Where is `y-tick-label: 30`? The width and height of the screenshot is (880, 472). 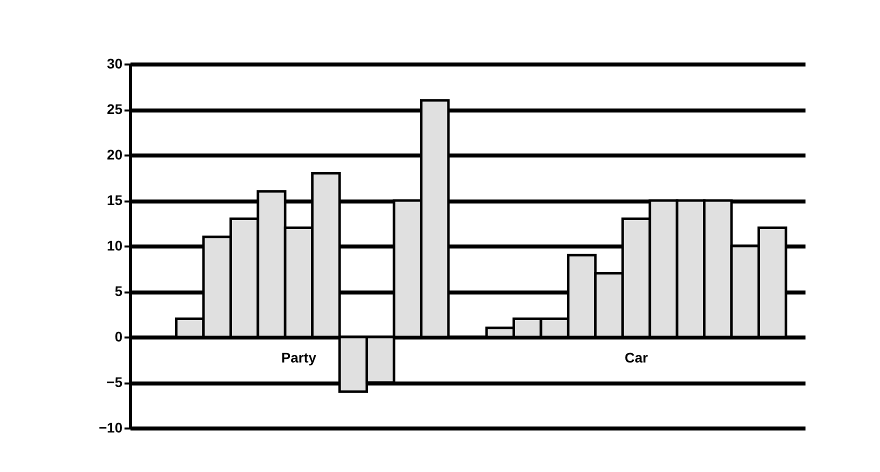 y-tick-label: 30 is located at coordinates (114, 64).